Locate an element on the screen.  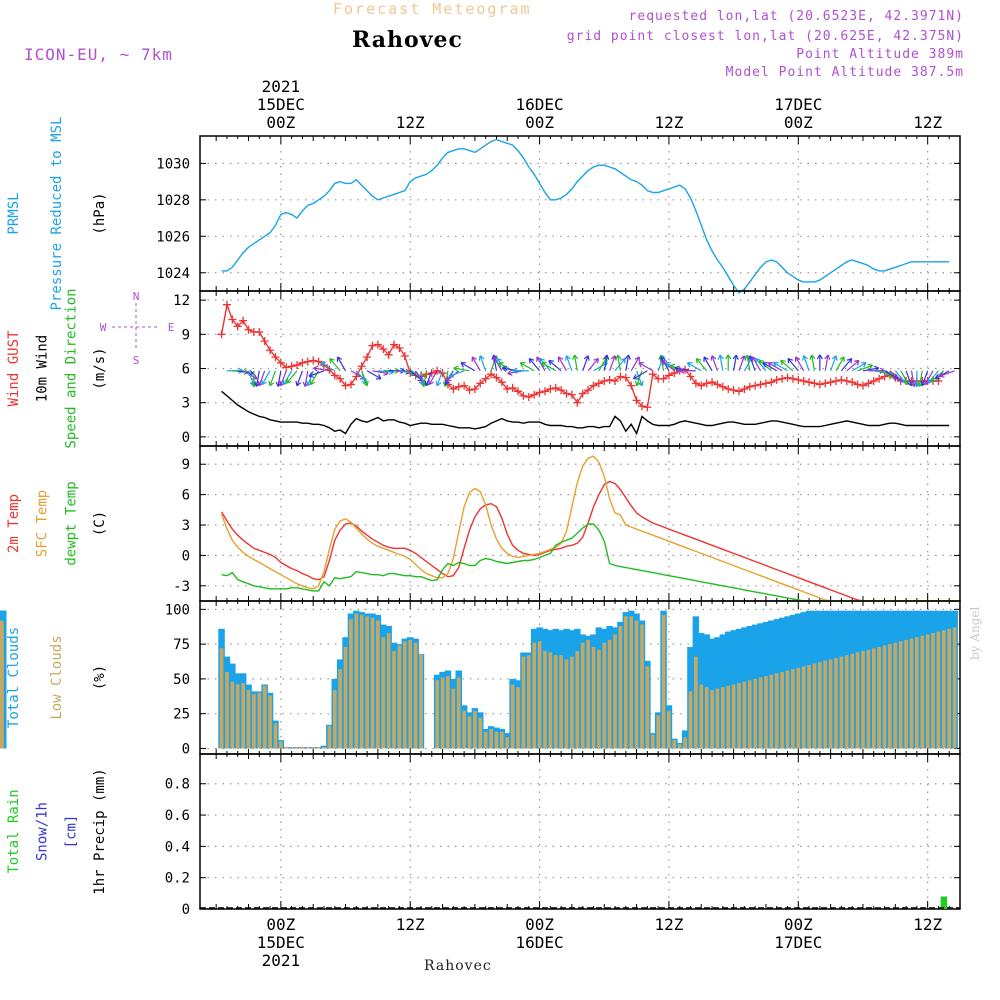
y-tick-label: 0.8 is located at coordinates (177, 785).